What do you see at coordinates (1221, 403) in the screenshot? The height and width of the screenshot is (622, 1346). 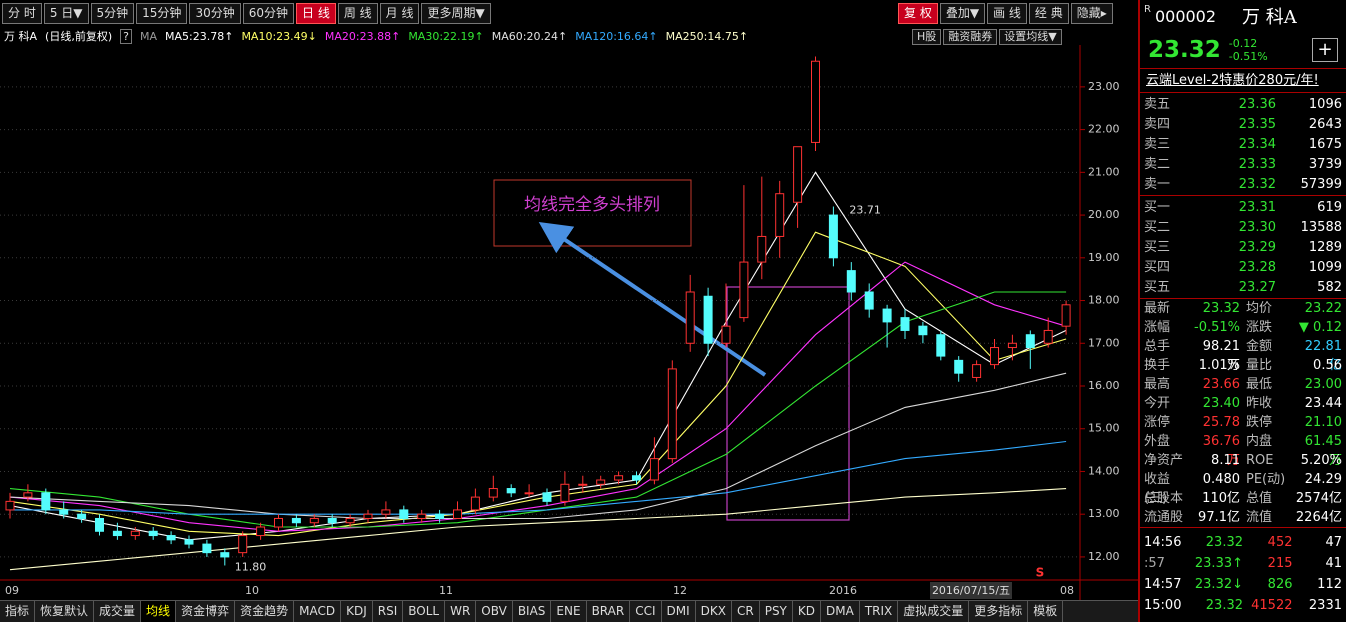 I see `stat-value: 23.40` at bounding box center [1221, 403].